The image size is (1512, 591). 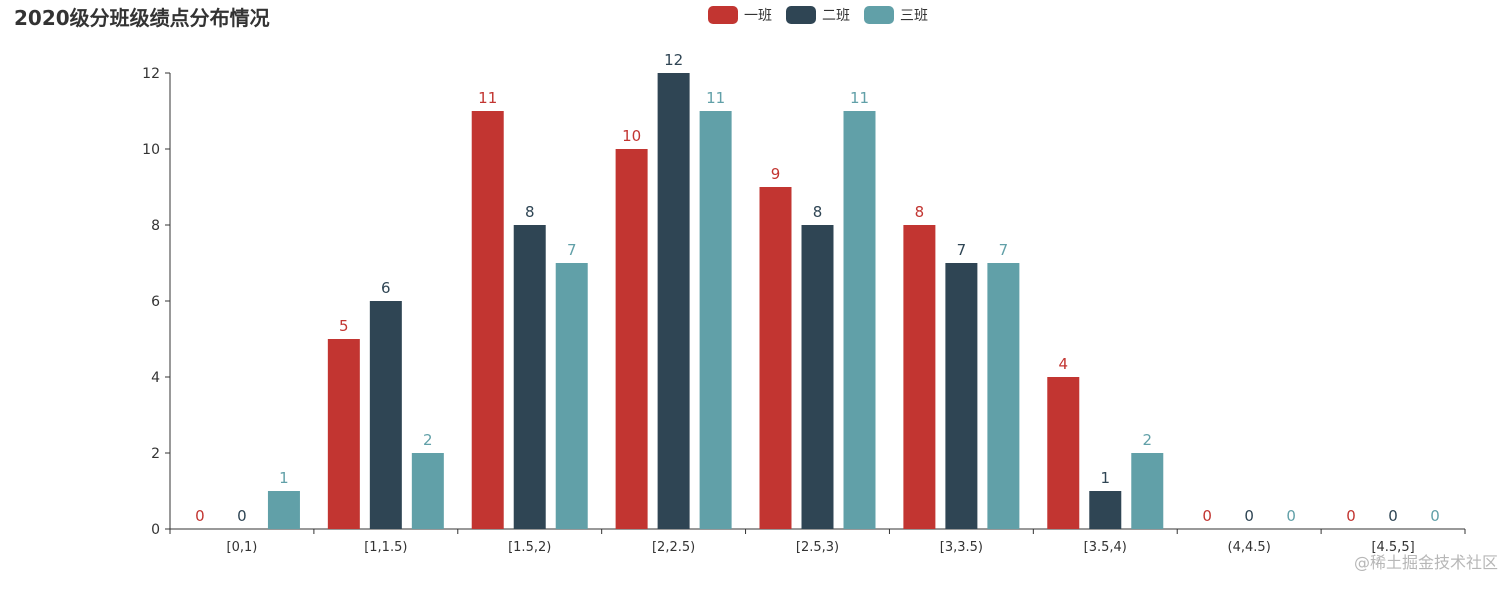 What do you see at coordinates (151, 74) in the screenshot?
I see `y-axis-tick-label: 12` at bounding box center [151, 74].